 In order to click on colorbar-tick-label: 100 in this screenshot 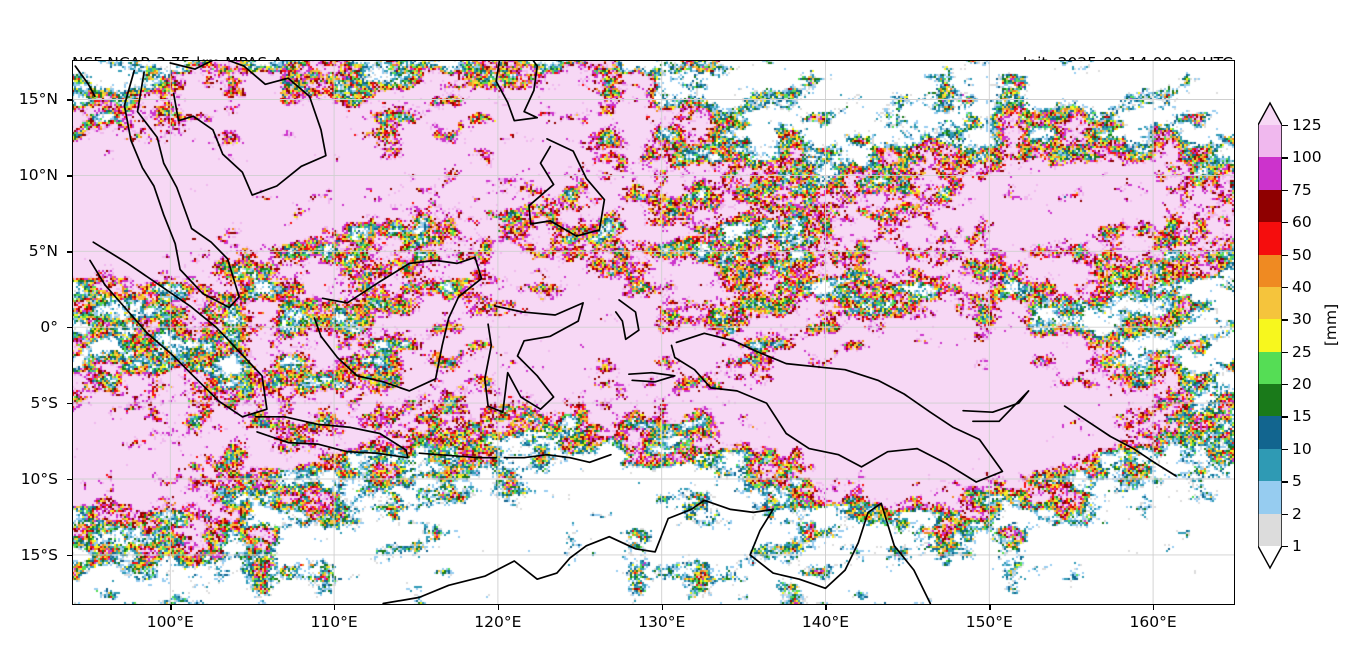, I will do `click(1307, 157)`.